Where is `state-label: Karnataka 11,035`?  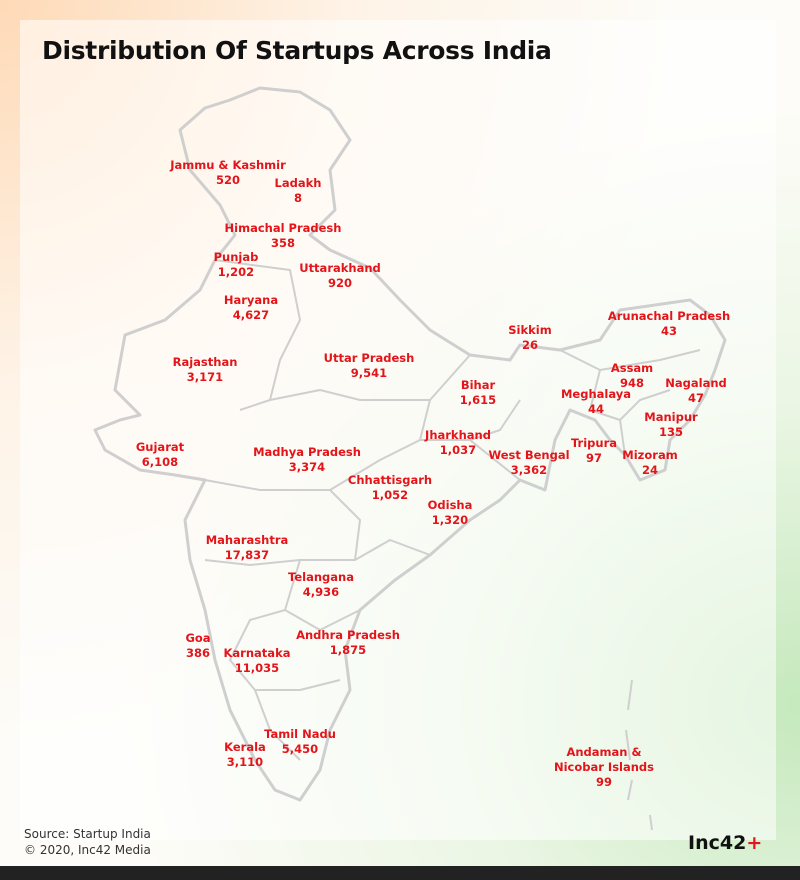
state-label: Karnataka 11,035 is located at coordinates (257, 661).